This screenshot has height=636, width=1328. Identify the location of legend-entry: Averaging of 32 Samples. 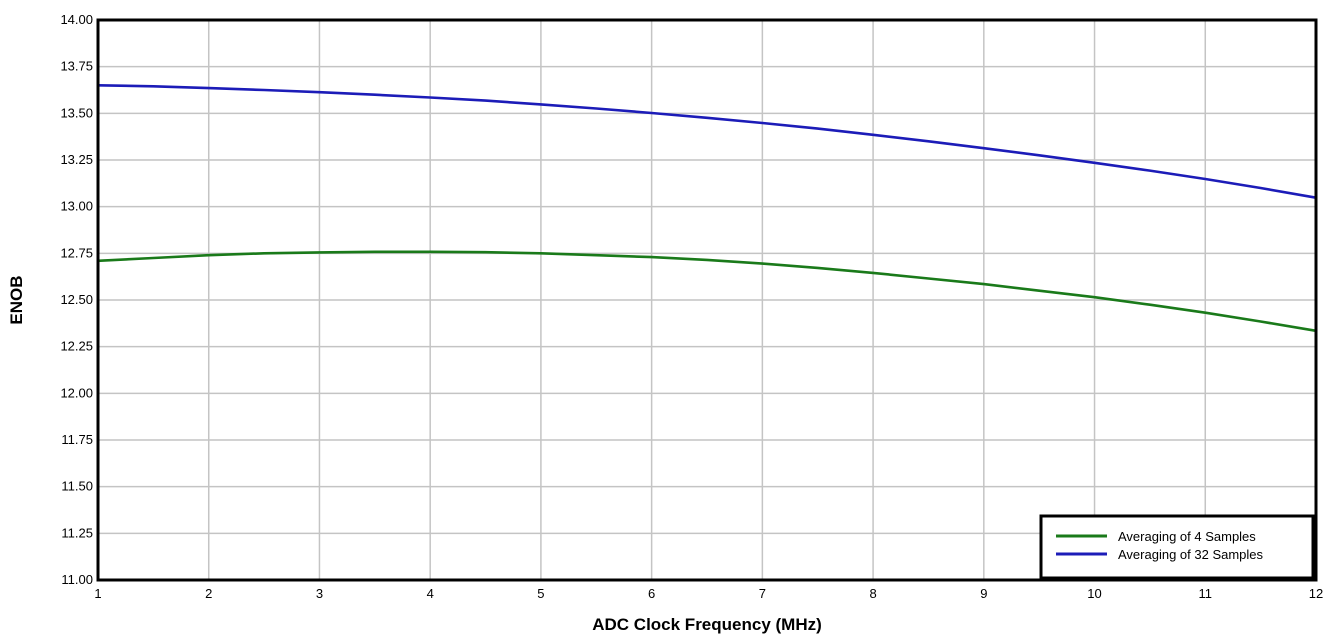
(1160, 554).